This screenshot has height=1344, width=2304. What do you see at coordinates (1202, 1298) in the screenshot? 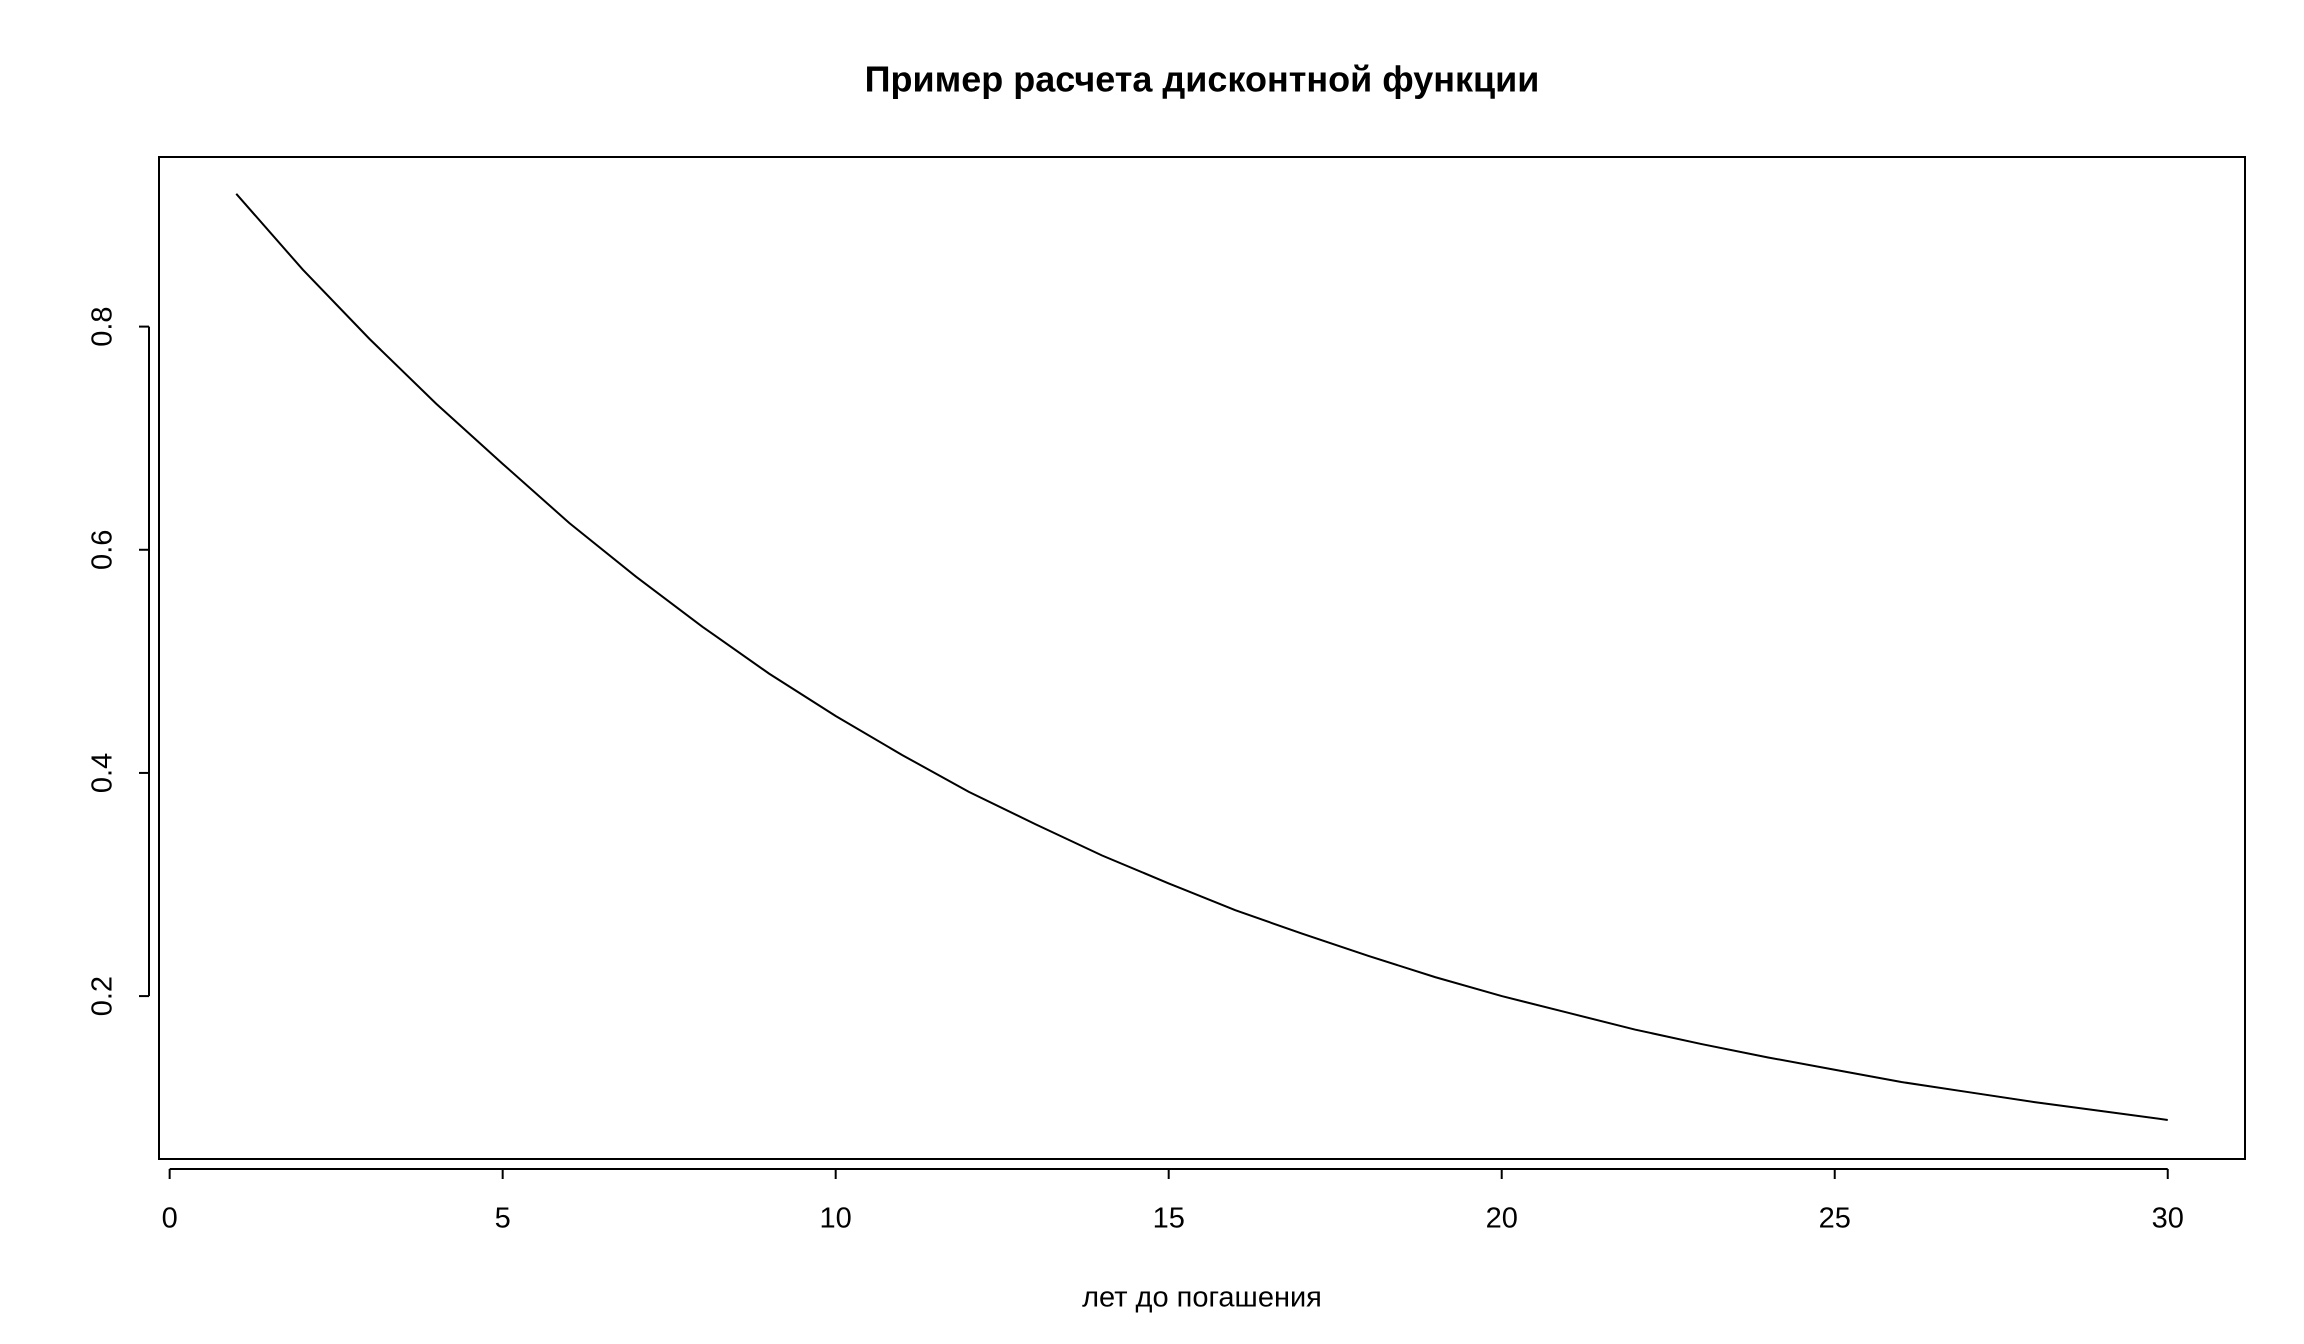
I see `x-axis-label: лет до погашения` at bounding box center [1202, 1298].